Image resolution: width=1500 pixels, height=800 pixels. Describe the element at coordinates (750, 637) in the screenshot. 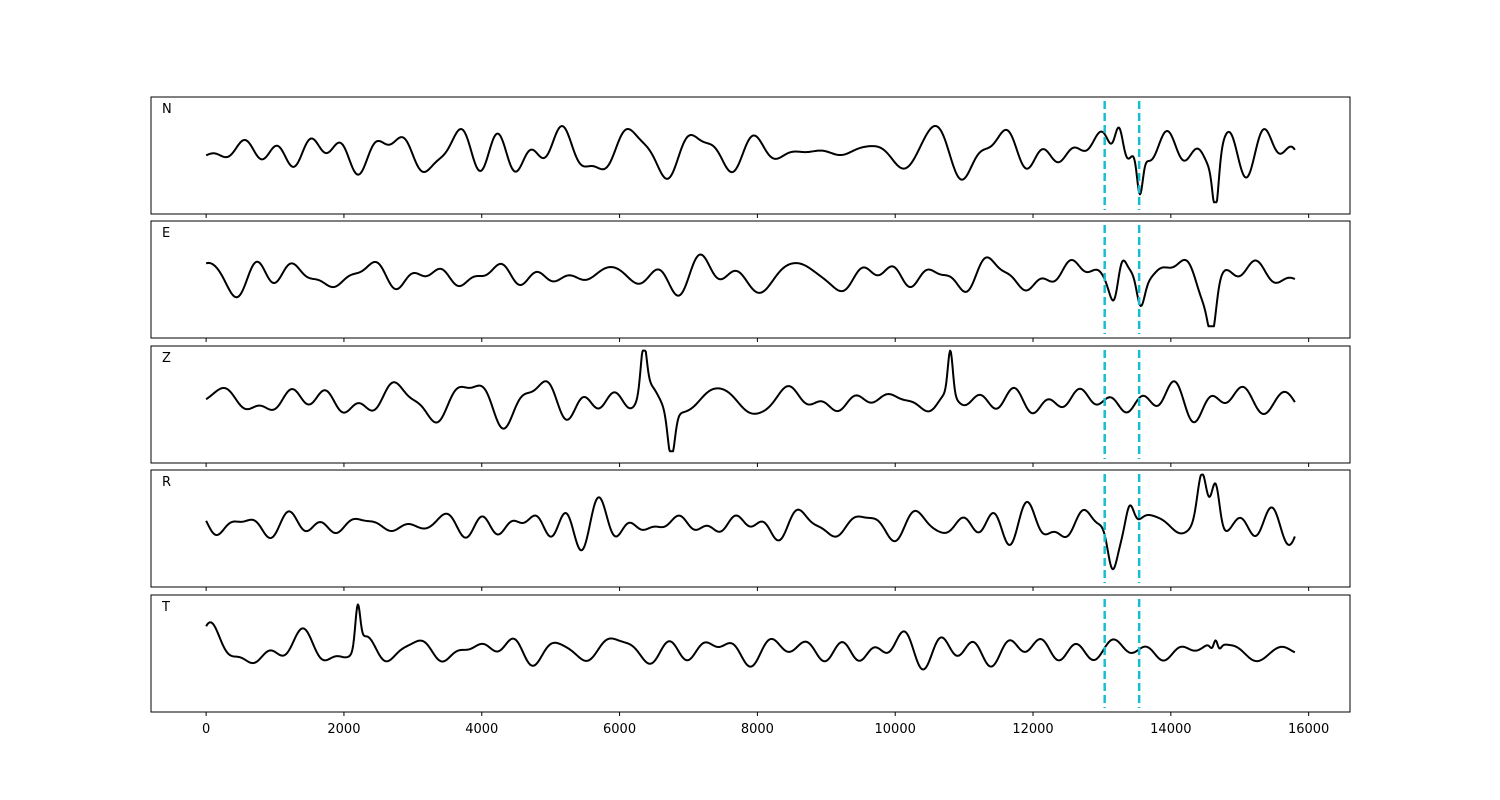

I see `trace-t` at that location.